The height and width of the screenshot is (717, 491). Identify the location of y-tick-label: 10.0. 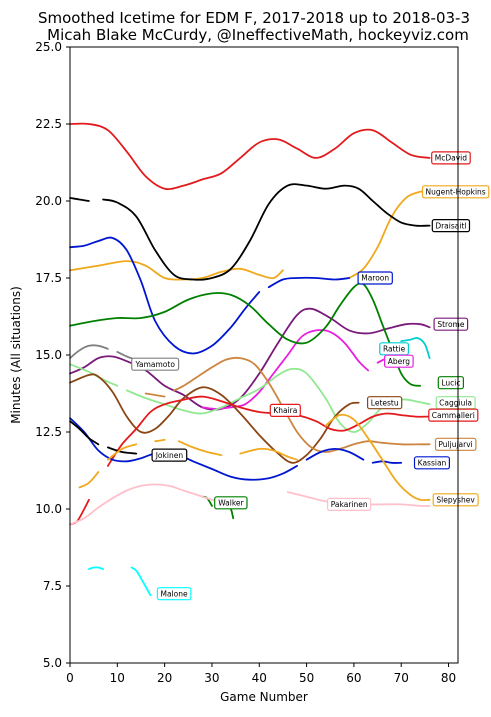
(48, 509).